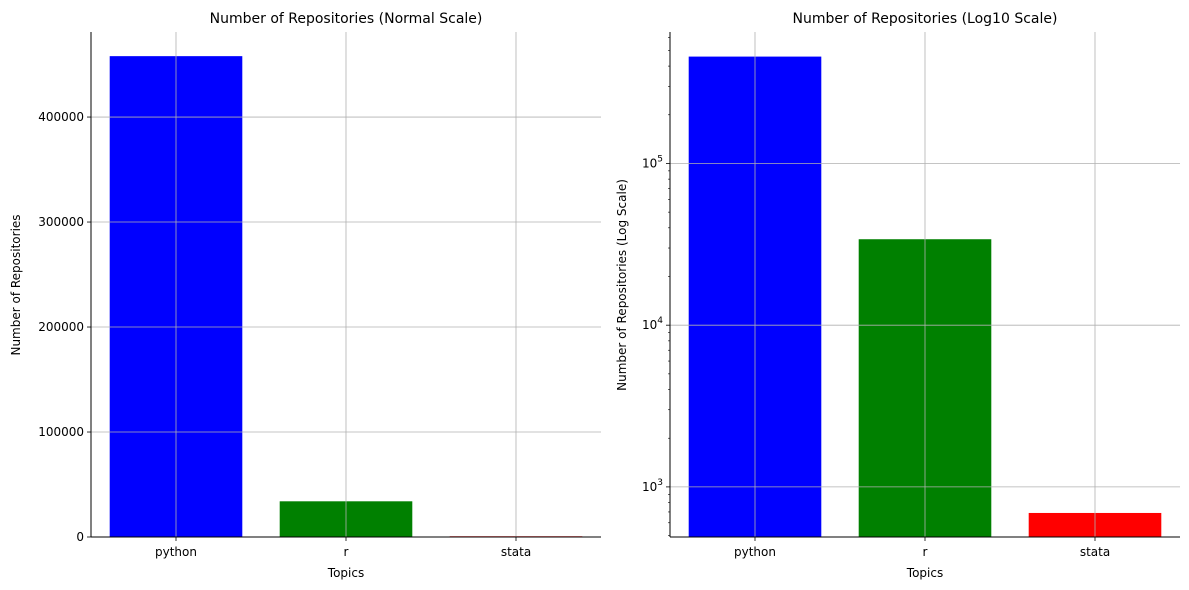 The width and height of the screenshot is (1189, 590). What do you see at coordinates (925, 19) in the screenshot?
I see `chart-title: Number of Repositories (Log10 Scale)` at bounding box center [925, 19].